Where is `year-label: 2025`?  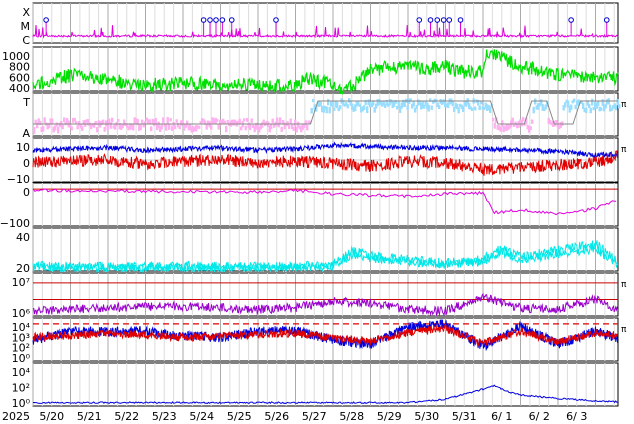
year-label: 2025 is located at coordinates (16, 416).